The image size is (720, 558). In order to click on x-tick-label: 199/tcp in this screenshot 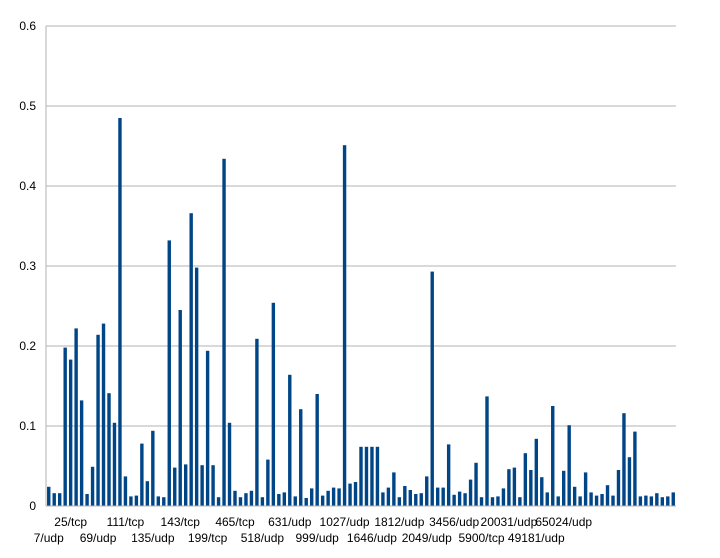, I will do `click(208, 538)`.